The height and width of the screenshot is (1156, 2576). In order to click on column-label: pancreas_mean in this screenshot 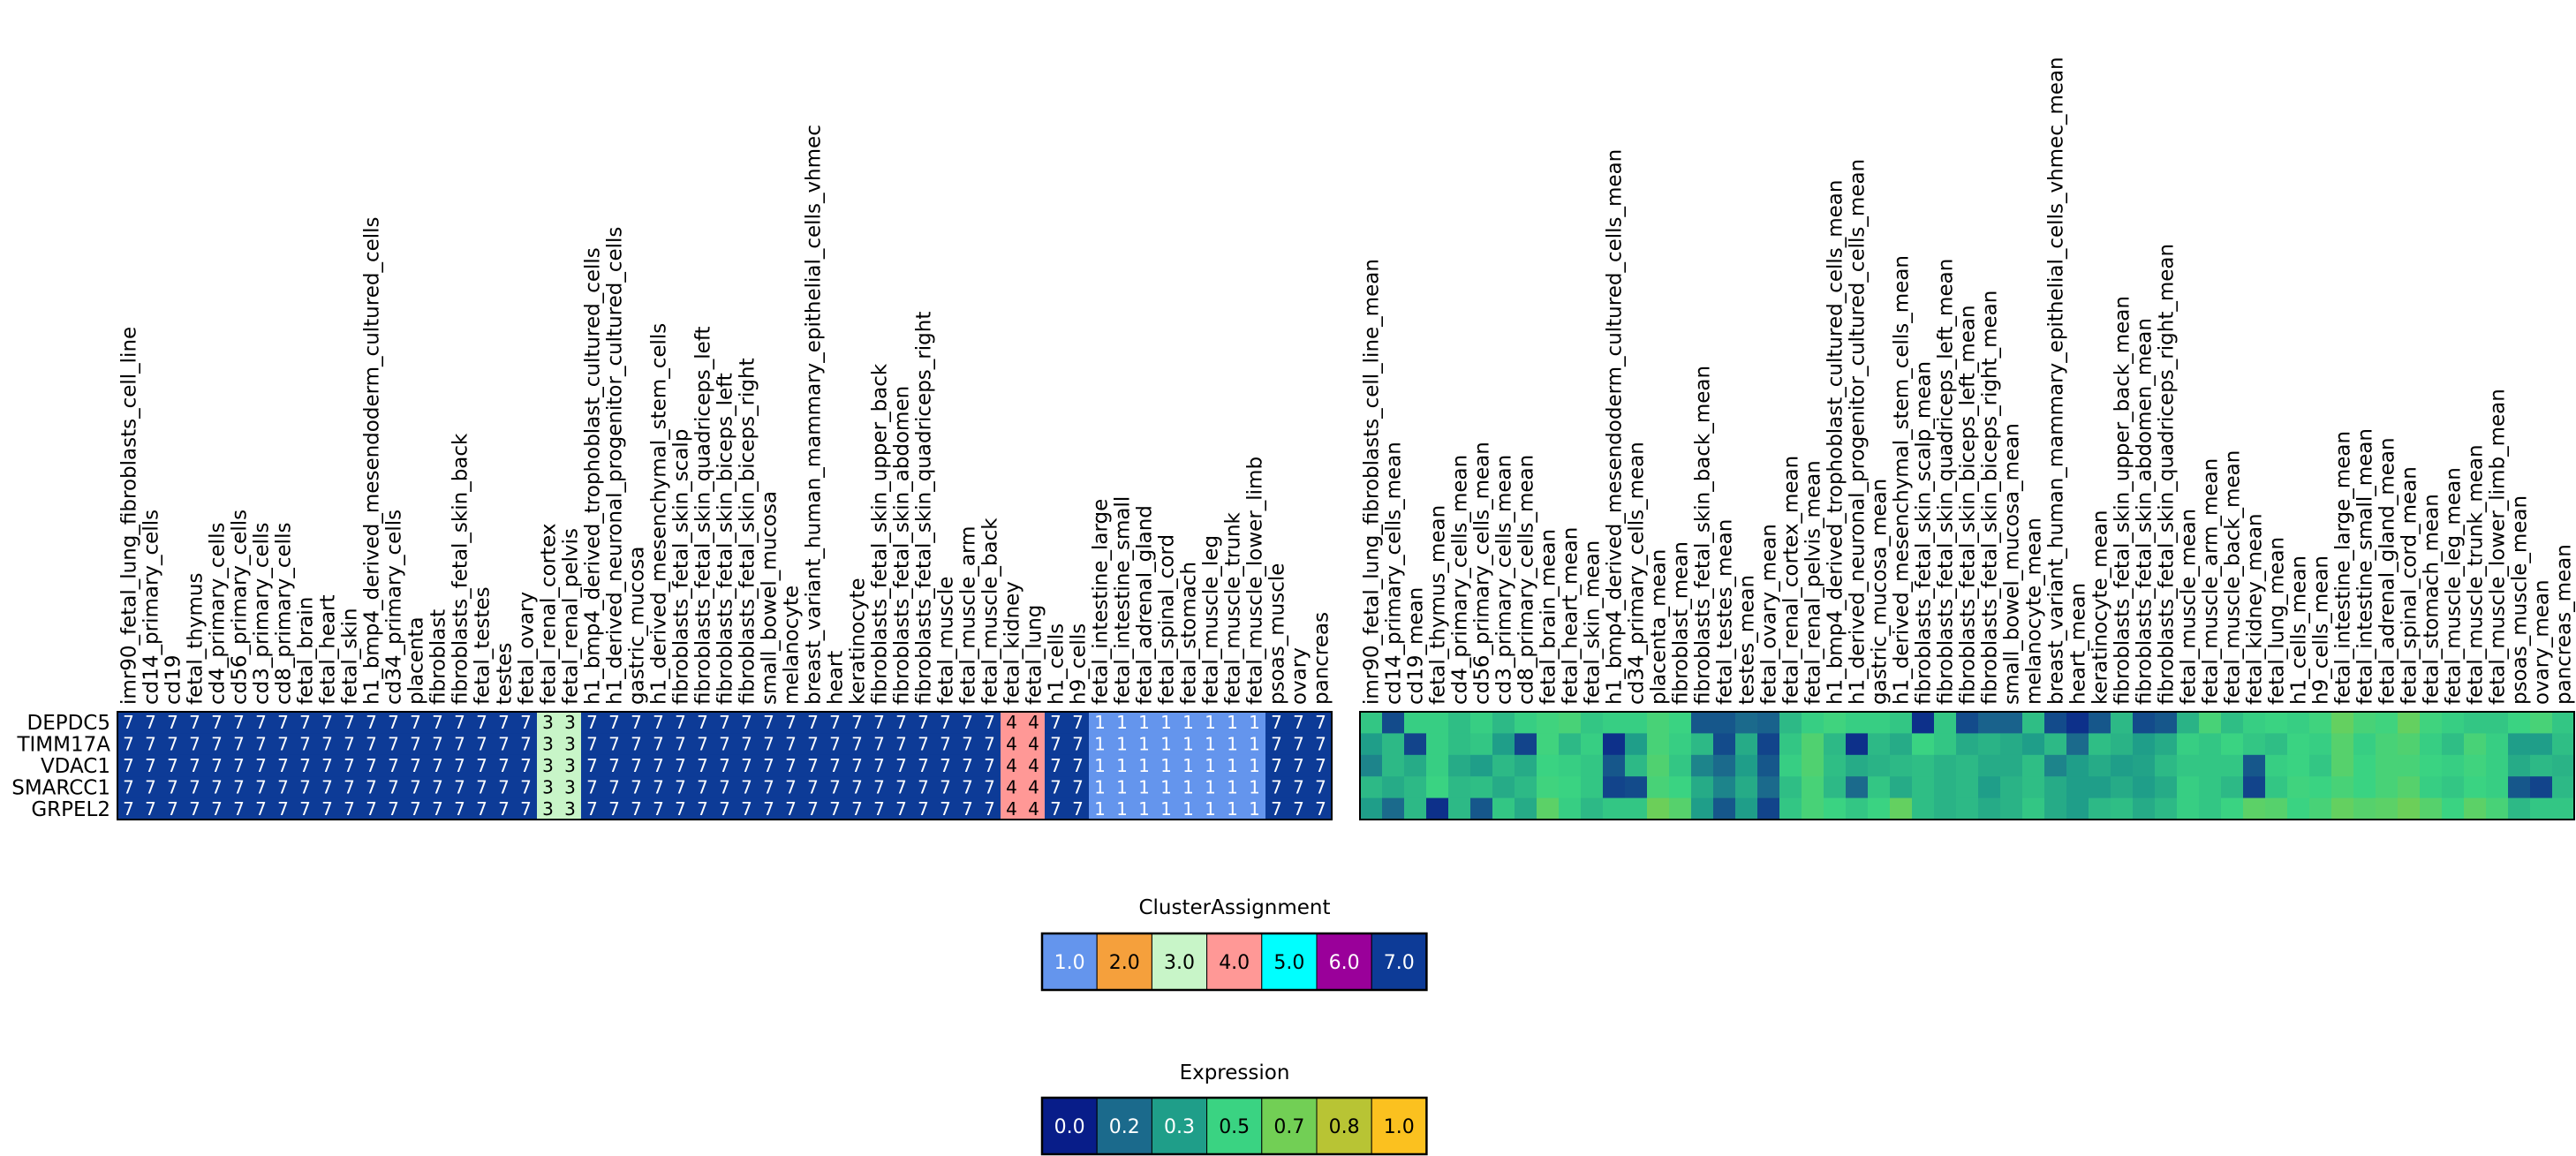, I will do `click(2564, 624)`.